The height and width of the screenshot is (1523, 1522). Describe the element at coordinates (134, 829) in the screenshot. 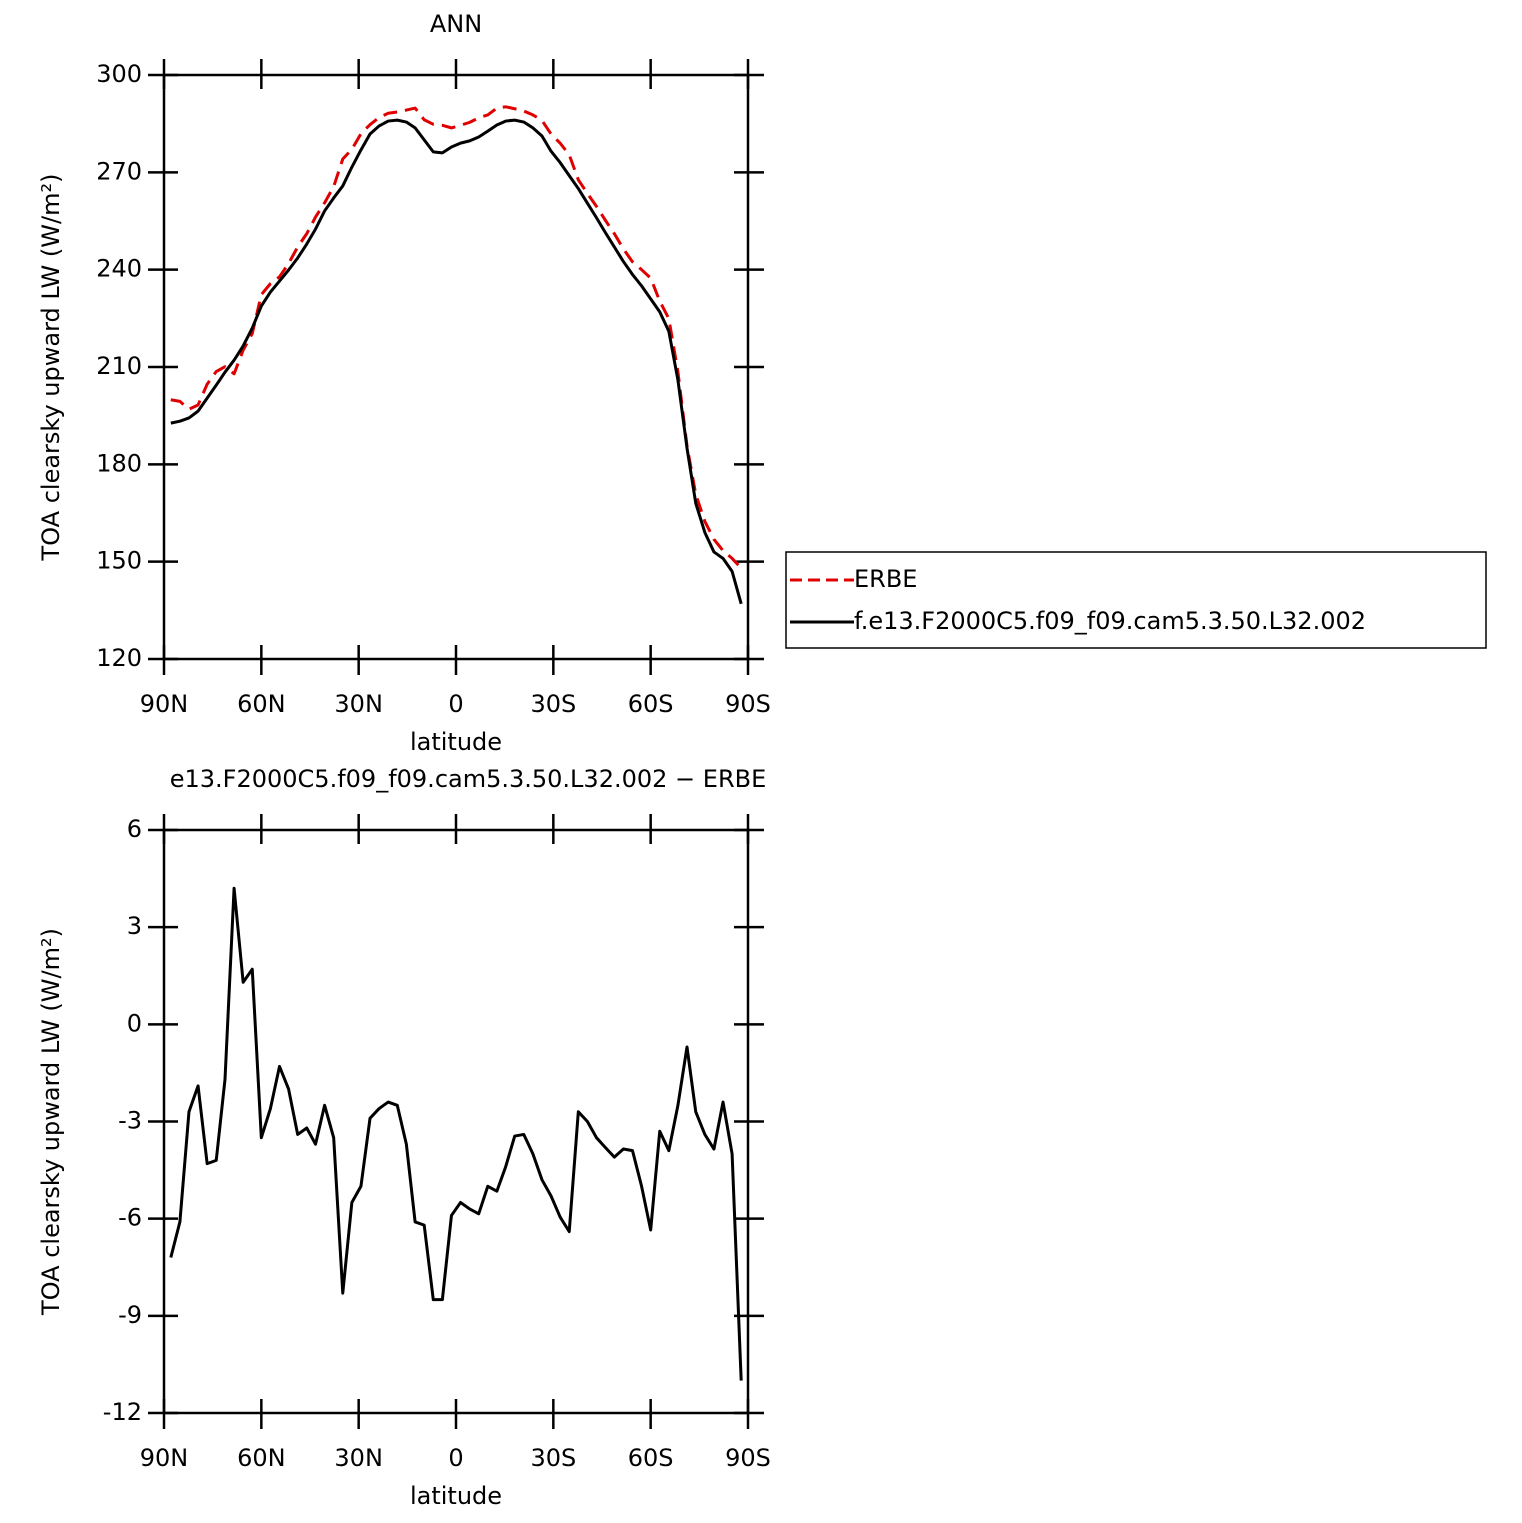

I see `y-tick-label: 6` at that location.